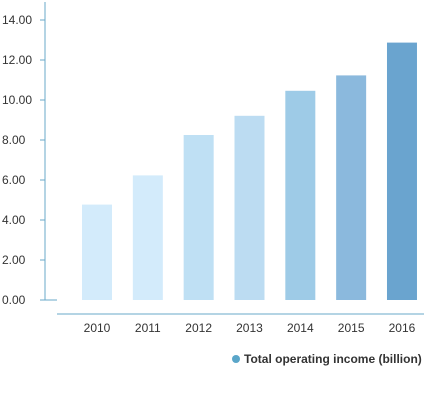 The width and height of the screenshot is (434, 414). What do you see at coordinates (17, 20) in the screenshot?
I see `y-tick-label: 14.00` at bounding box center [17, 20].